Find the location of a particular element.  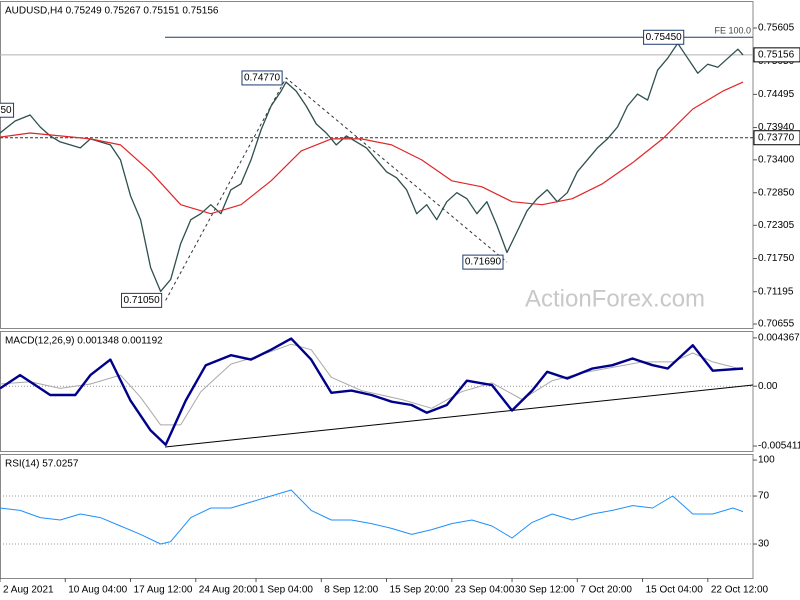

y-tick-label: 0.00 is located at coordinates (768, 386).